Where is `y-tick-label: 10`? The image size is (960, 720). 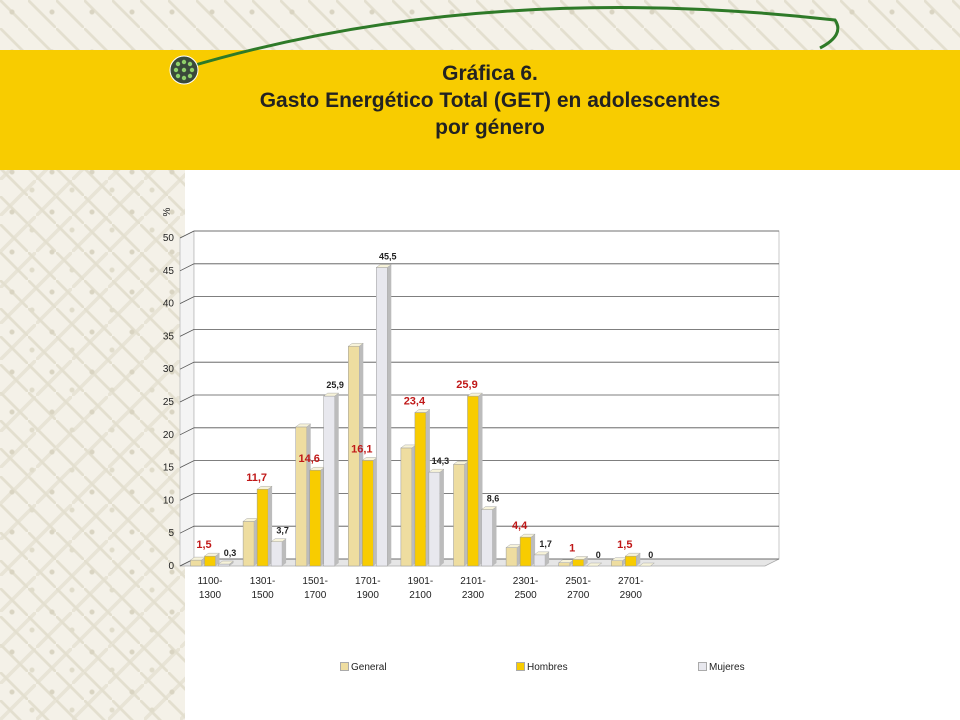 y-tick-label: 10 is located at coordinates (169, 500).